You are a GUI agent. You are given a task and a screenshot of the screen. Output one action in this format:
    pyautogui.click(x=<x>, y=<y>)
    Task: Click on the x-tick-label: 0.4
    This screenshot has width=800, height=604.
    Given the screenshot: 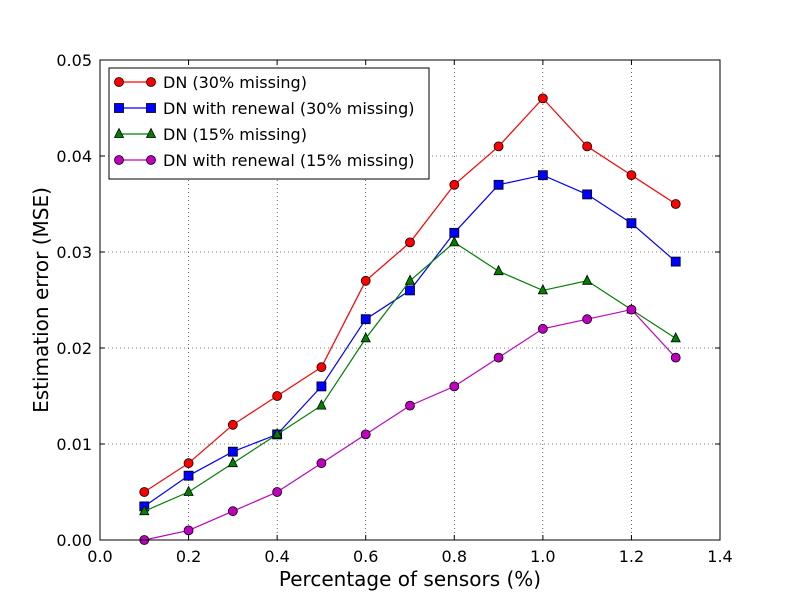 What is the action you would take?
    pyautogui.click(x=276, y=556)
    